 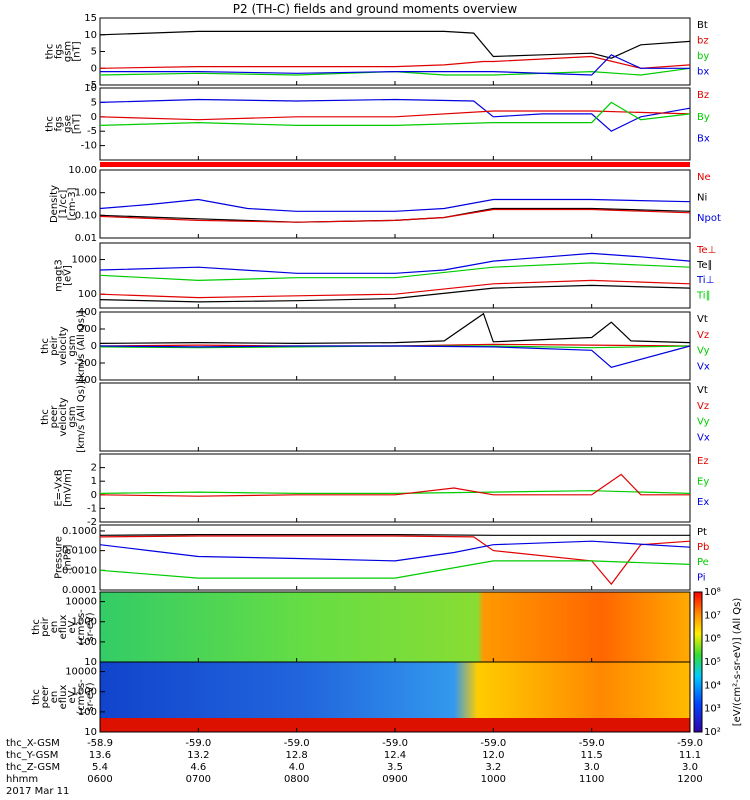 I want to click on colorbar-tick-label: 10⁵, so click(x=712, y=662).